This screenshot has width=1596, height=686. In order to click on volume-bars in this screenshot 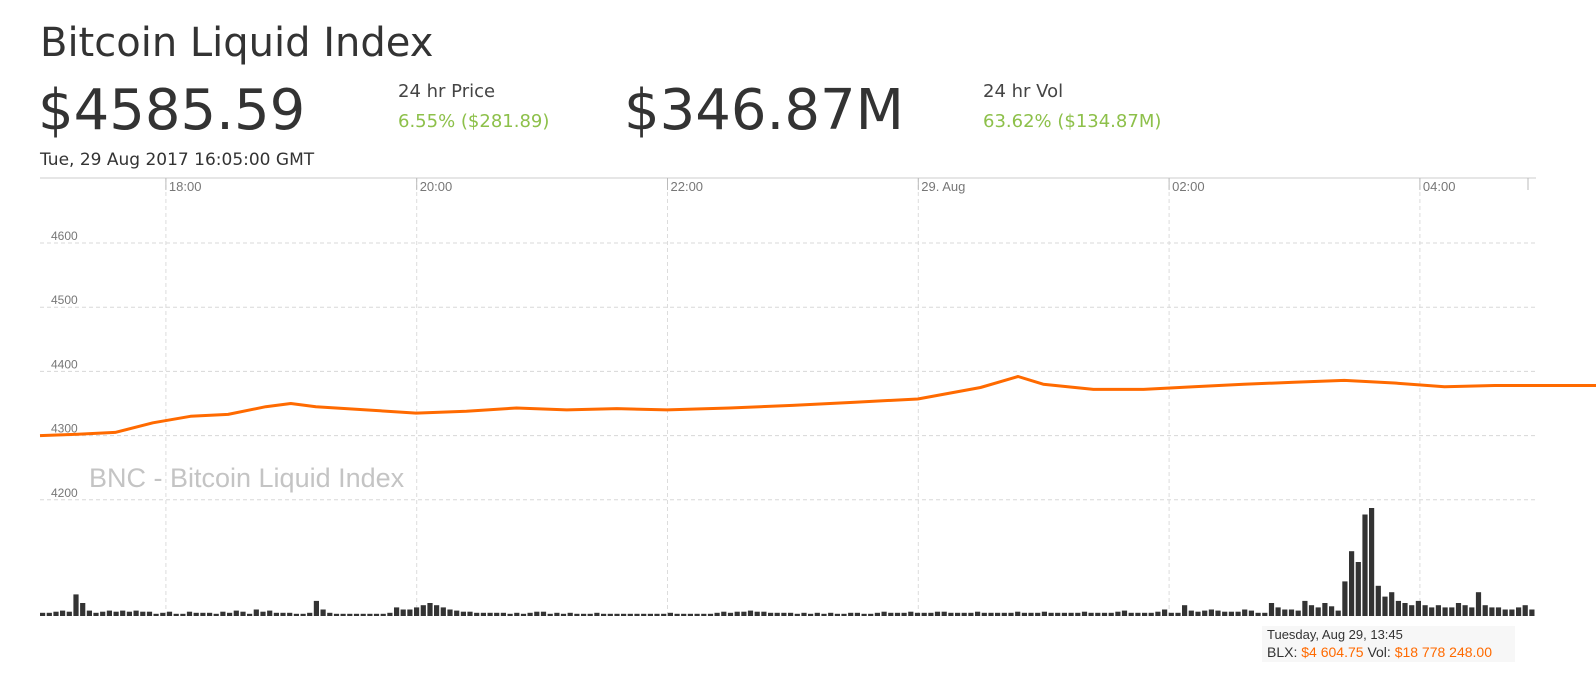, I will do `click(787, 562)`.